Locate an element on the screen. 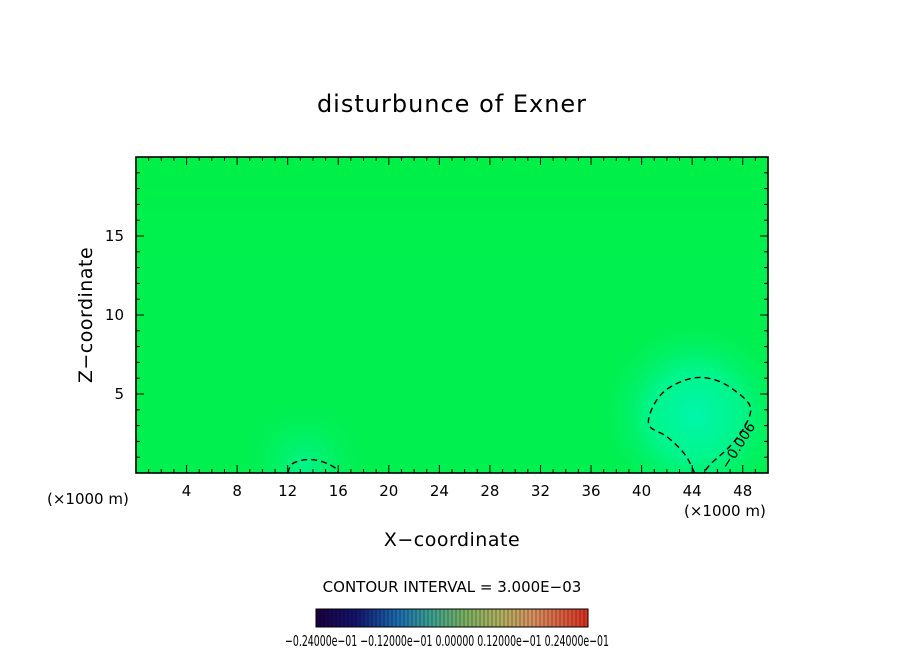 The height and width of the screenshot is (654, 904). x-tick-label: 28 is located at coordinates (489, 491).